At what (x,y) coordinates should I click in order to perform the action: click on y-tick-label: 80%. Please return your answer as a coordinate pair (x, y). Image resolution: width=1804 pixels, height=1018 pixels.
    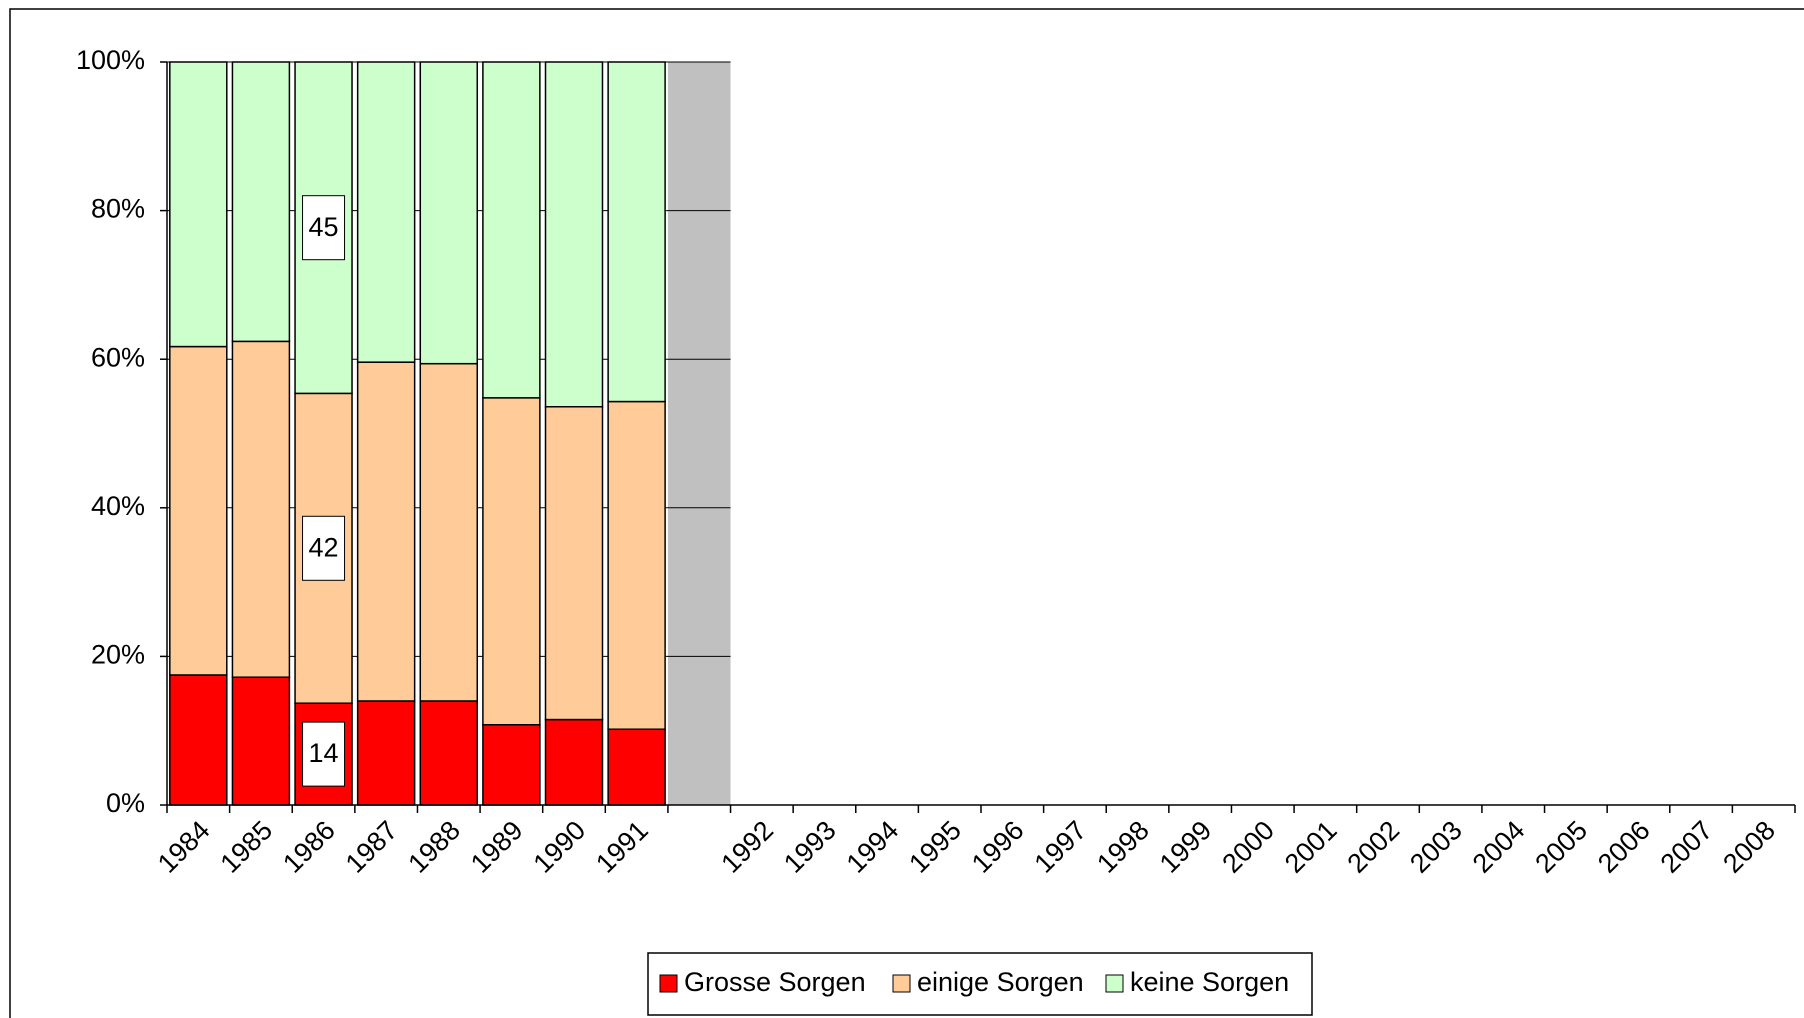
    Looking at the image, I should click on (118, 209).